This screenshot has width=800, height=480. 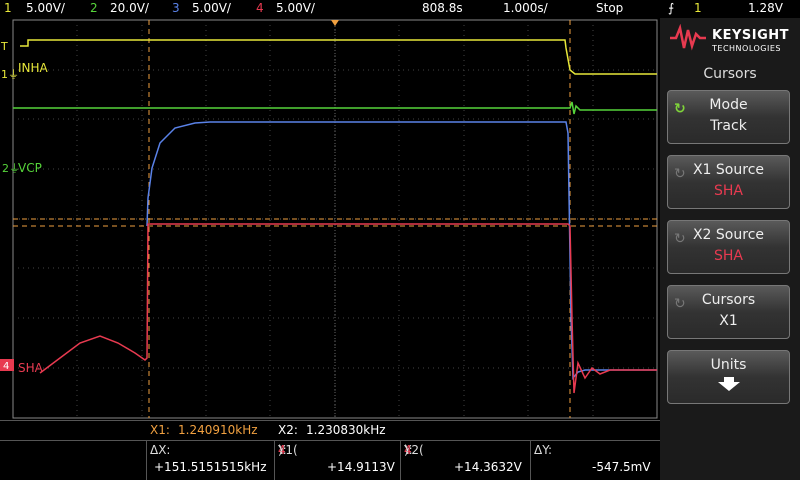 What do you see at coordinates (361, 467) in the screenshot?
I see `y1-value: +14.9113V` at bounding box center [361, 467].